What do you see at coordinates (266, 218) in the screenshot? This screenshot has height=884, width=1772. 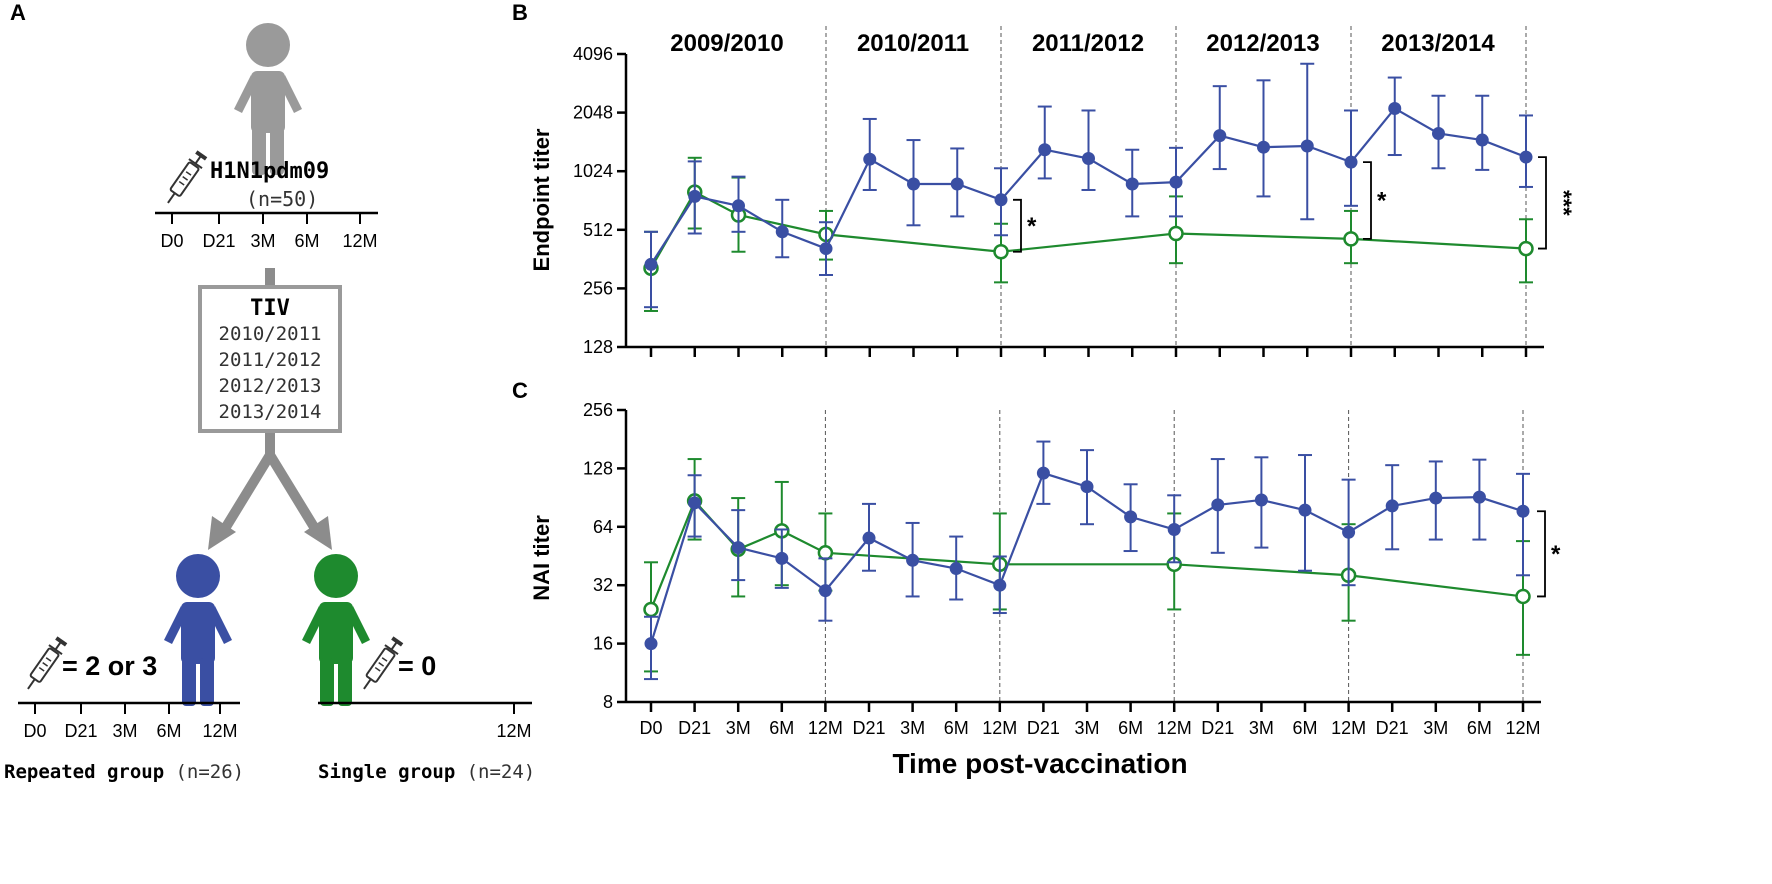 I see `top-timeline-ticks` at bounding box center [266, 218].